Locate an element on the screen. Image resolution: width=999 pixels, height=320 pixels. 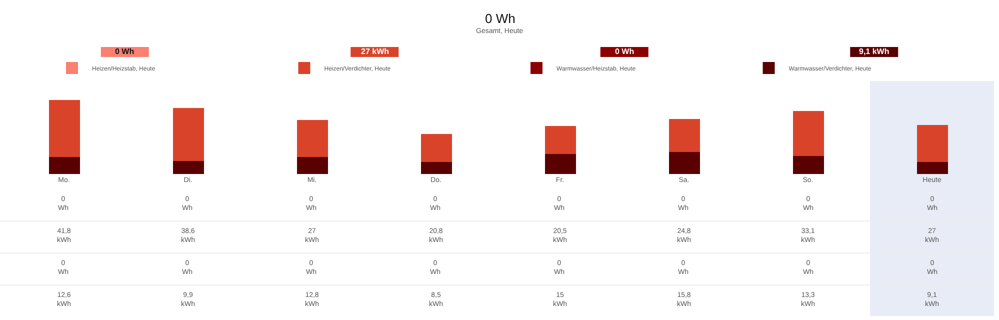
text: 27 kWh is located at coordinates (375, 51).